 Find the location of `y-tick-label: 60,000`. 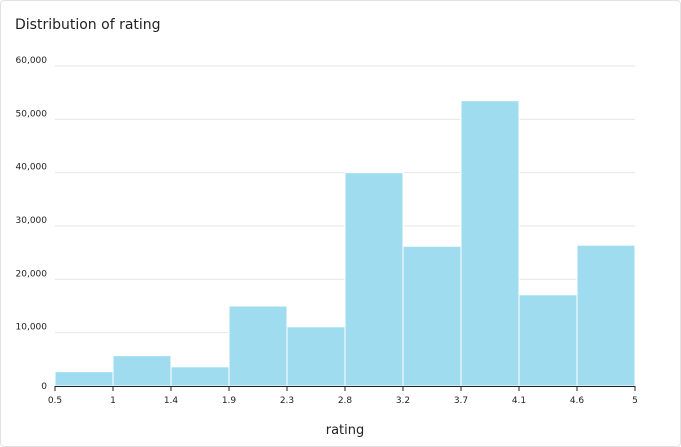

y-tick-label: 60,000 is located at coordinates (32, 61).